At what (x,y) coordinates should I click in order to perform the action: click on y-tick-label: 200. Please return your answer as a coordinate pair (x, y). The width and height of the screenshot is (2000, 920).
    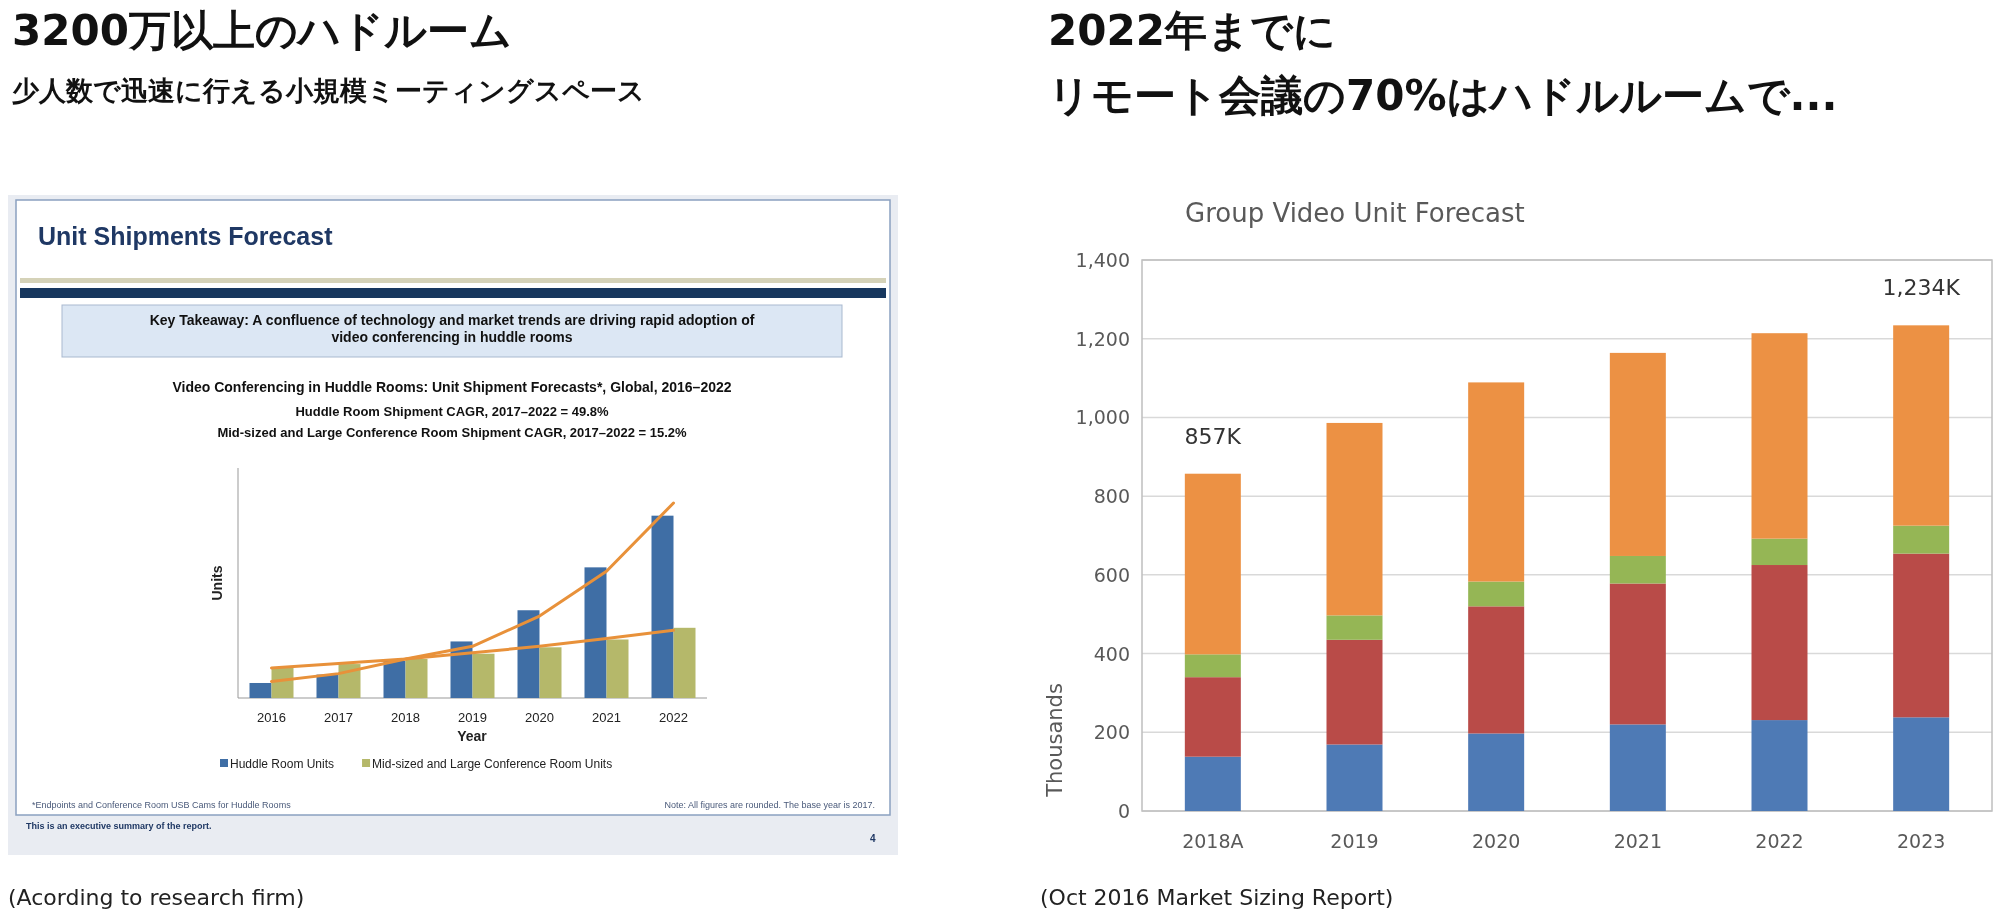
    Looking at the image, I should click on (1111, 732).